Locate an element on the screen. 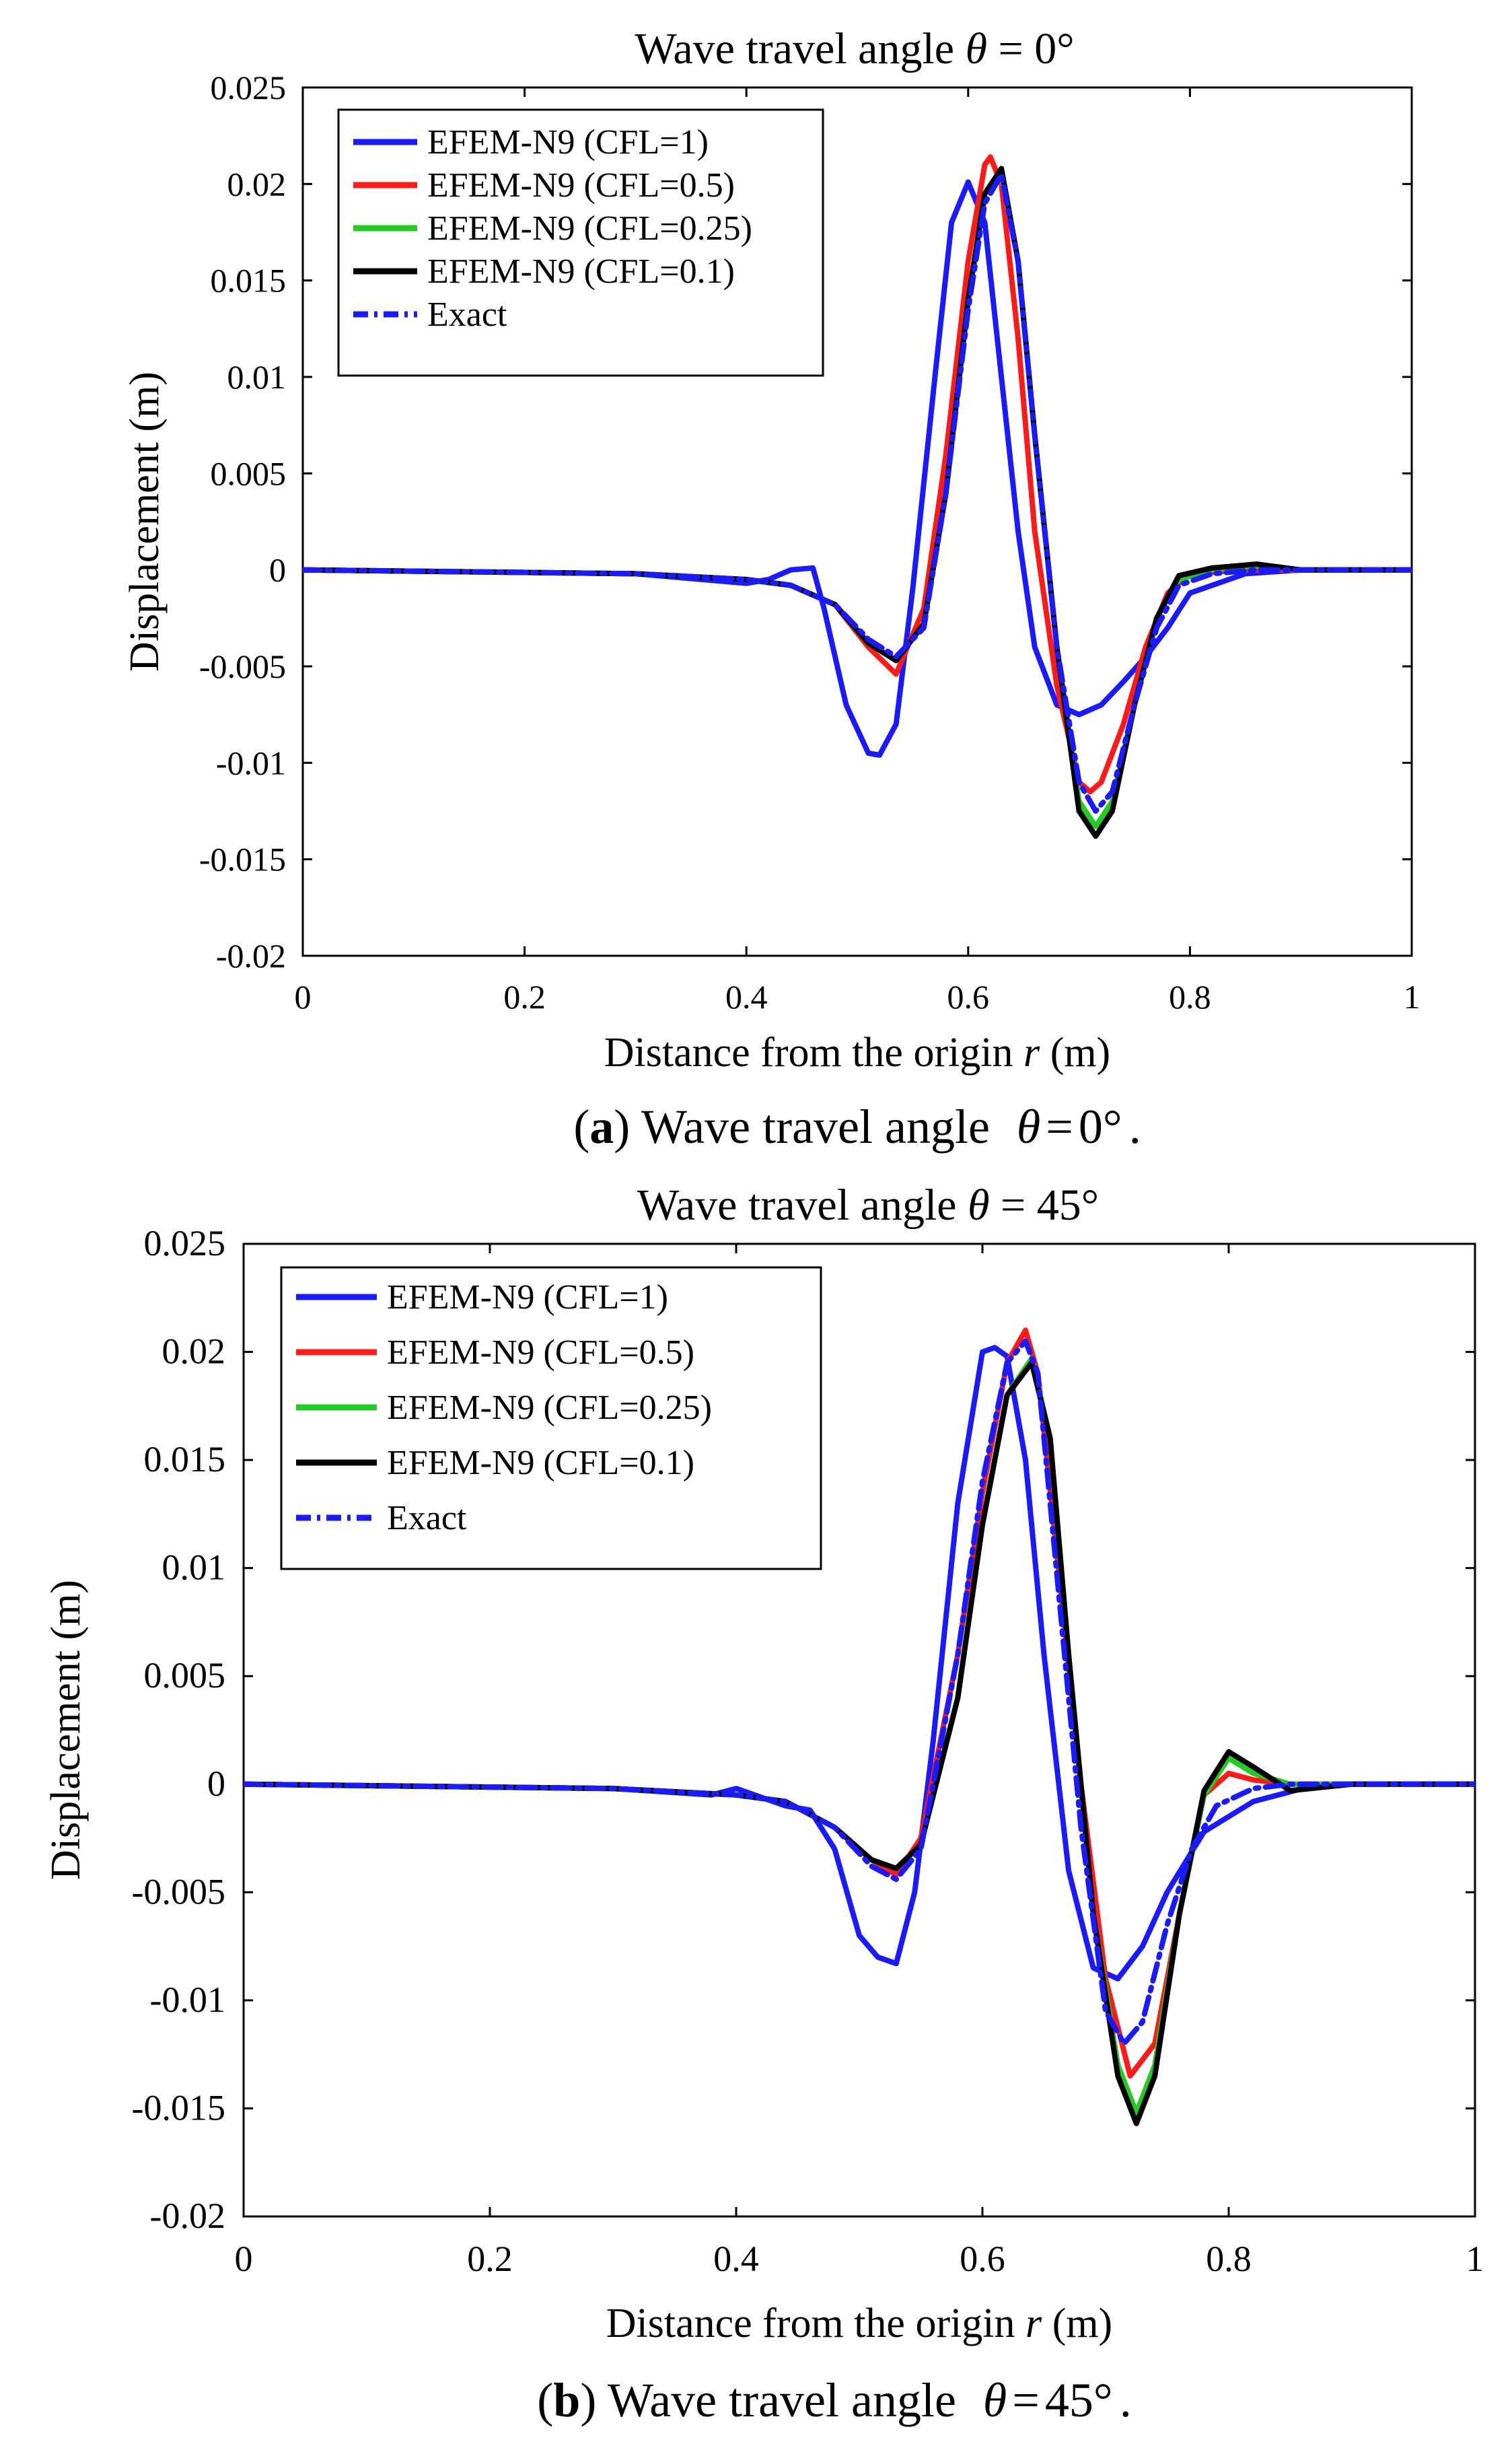 This screenshot has height=2450, width=1512. chart-b-y-tick-label: -0.015 is located at coordinates (178, 2108).